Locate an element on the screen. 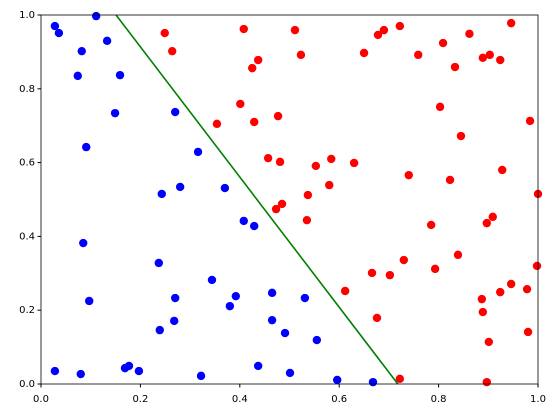  y-tick-label: 0.0 is located at coordinates (27, 384).